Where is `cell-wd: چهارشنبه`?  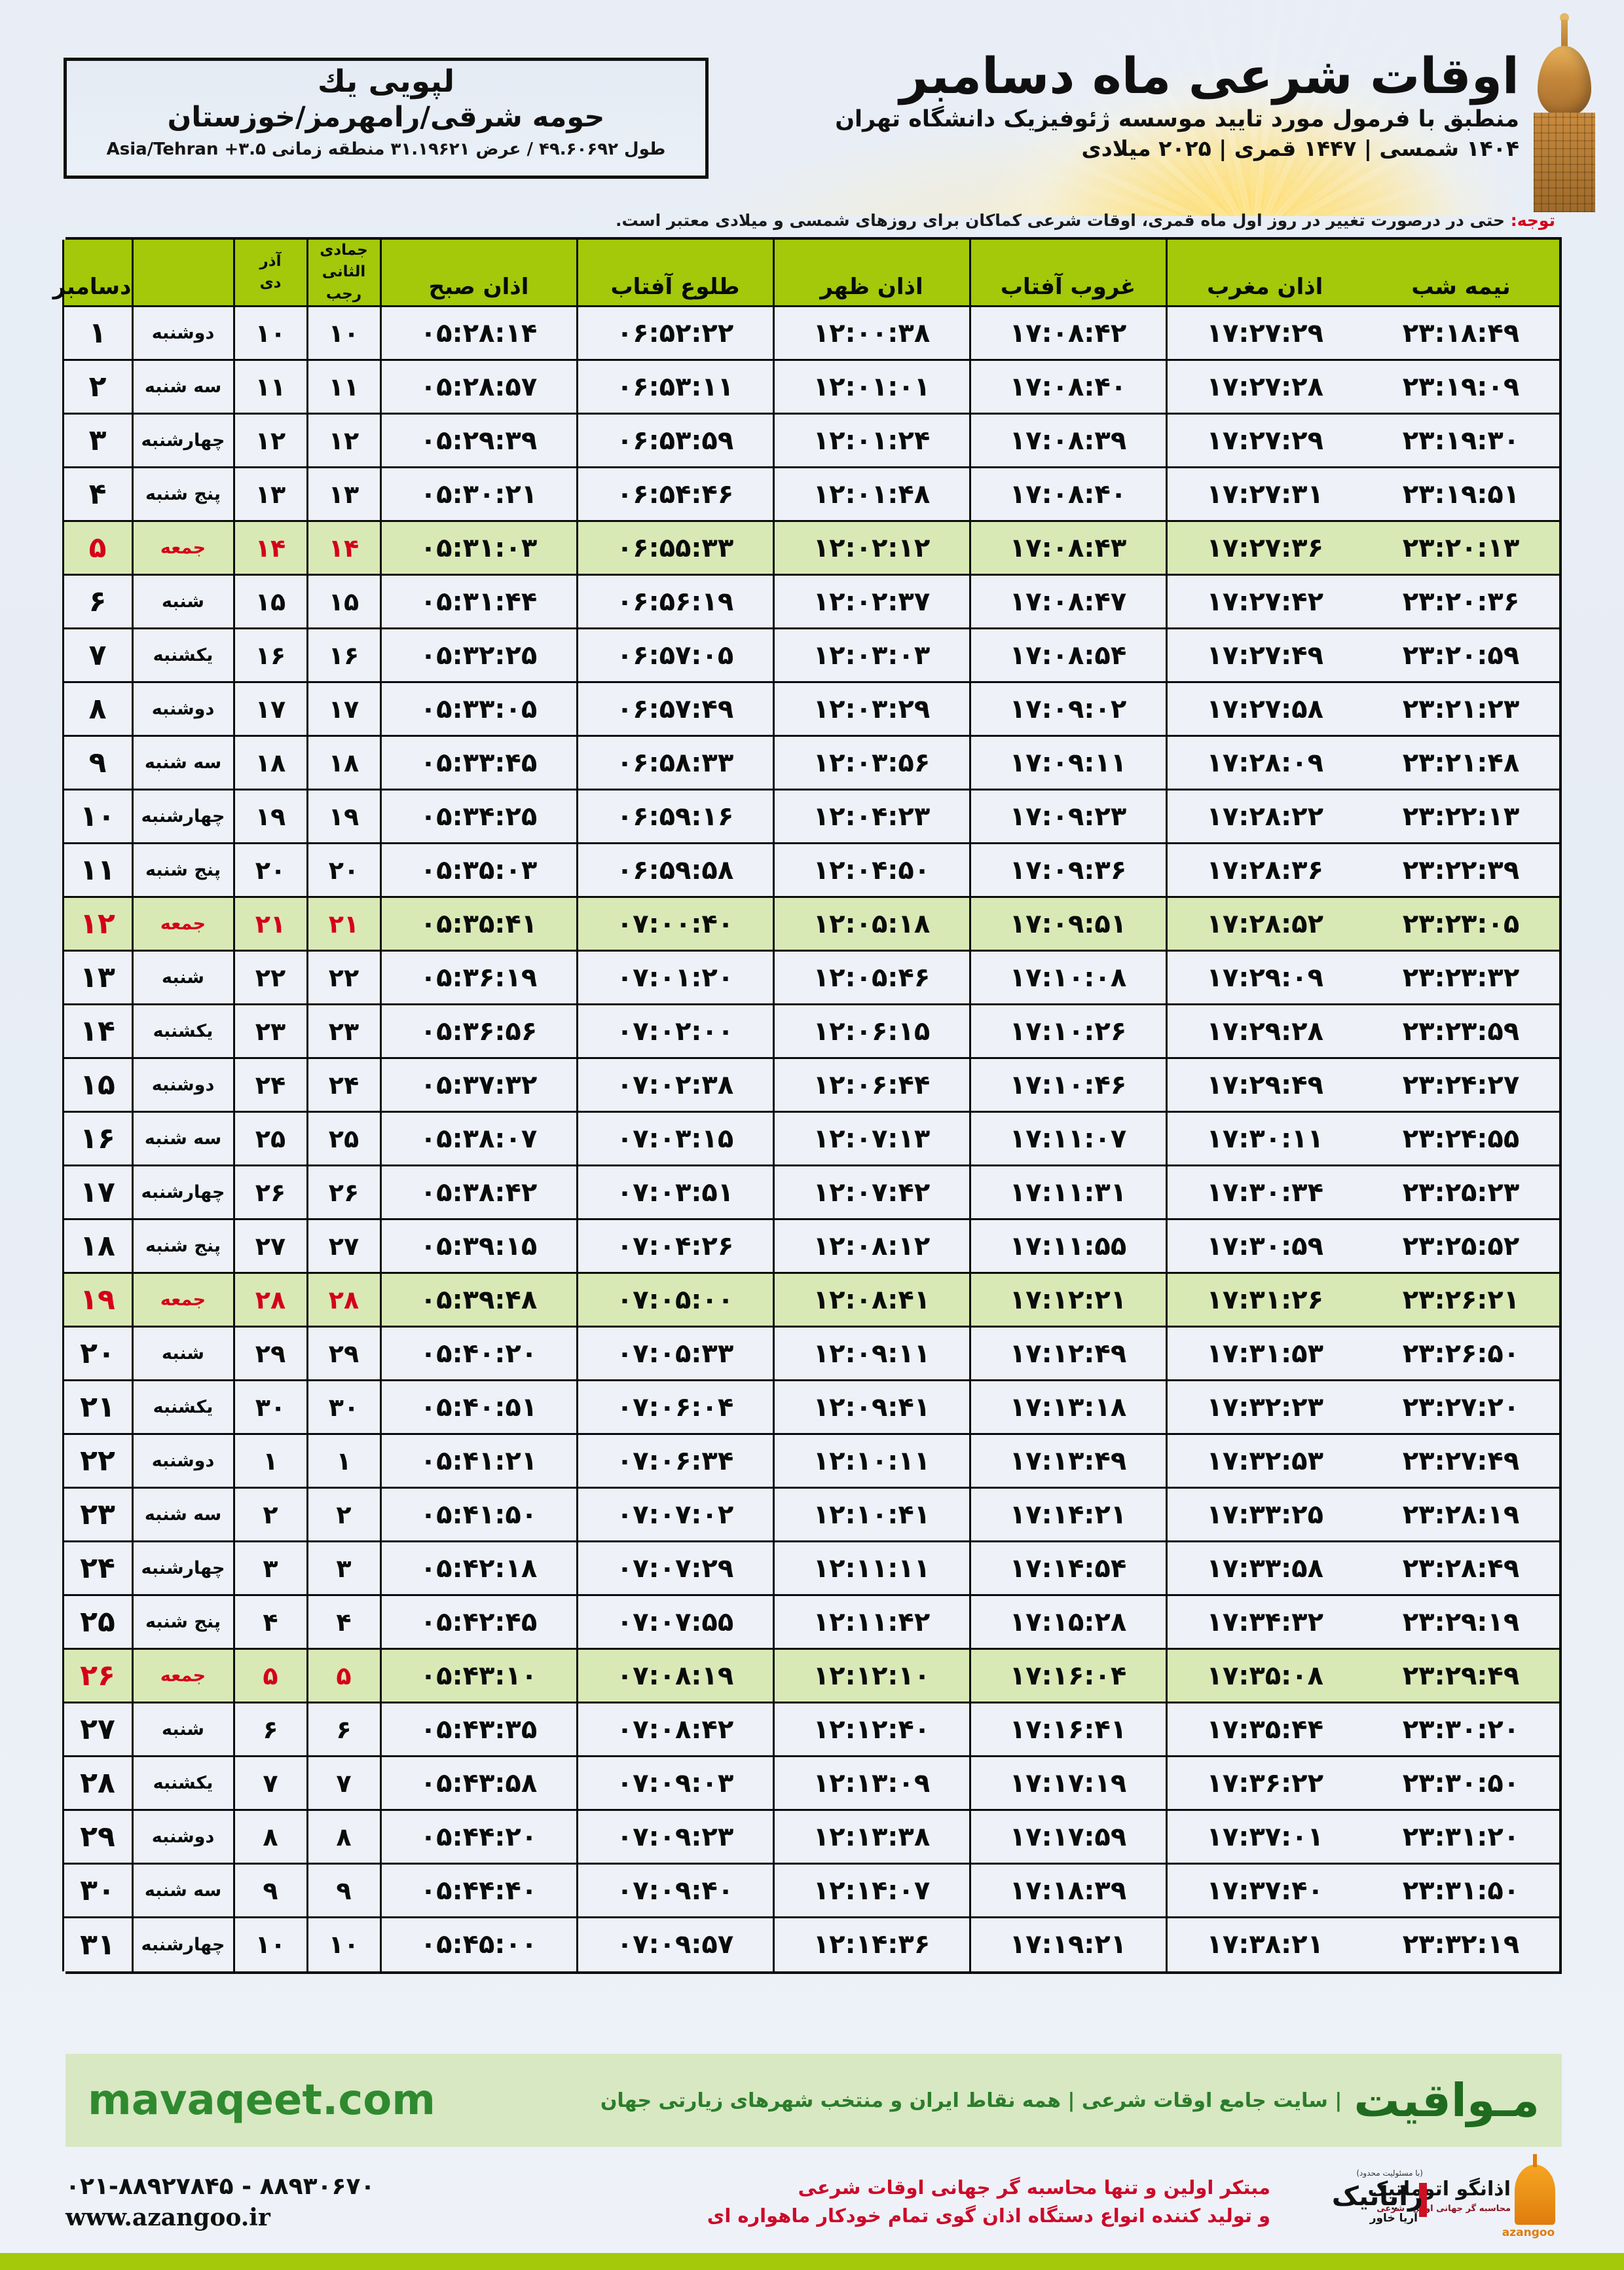
cell-wd: چهارشنبه is located at coordinates (182, 440).